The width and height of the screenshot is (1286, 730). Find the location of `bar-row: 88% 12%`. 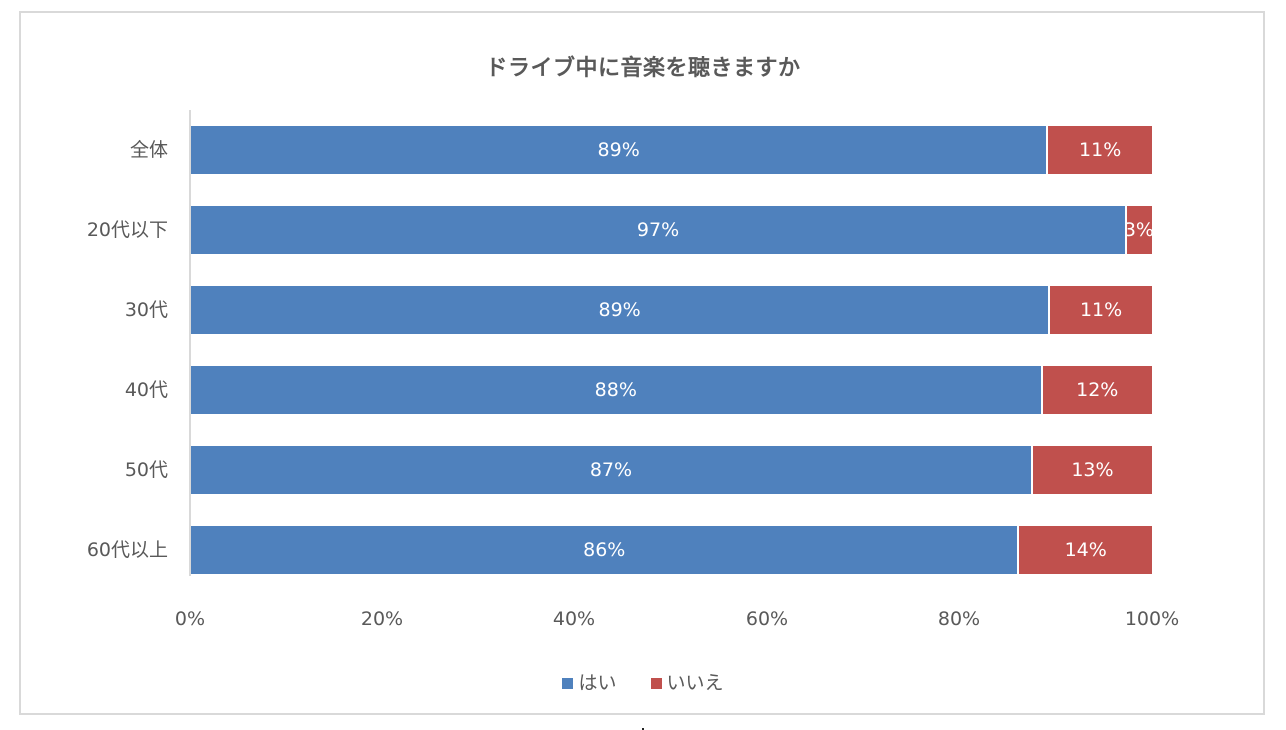

bar-row: 88% 12% is located at coordinates (671, 390).